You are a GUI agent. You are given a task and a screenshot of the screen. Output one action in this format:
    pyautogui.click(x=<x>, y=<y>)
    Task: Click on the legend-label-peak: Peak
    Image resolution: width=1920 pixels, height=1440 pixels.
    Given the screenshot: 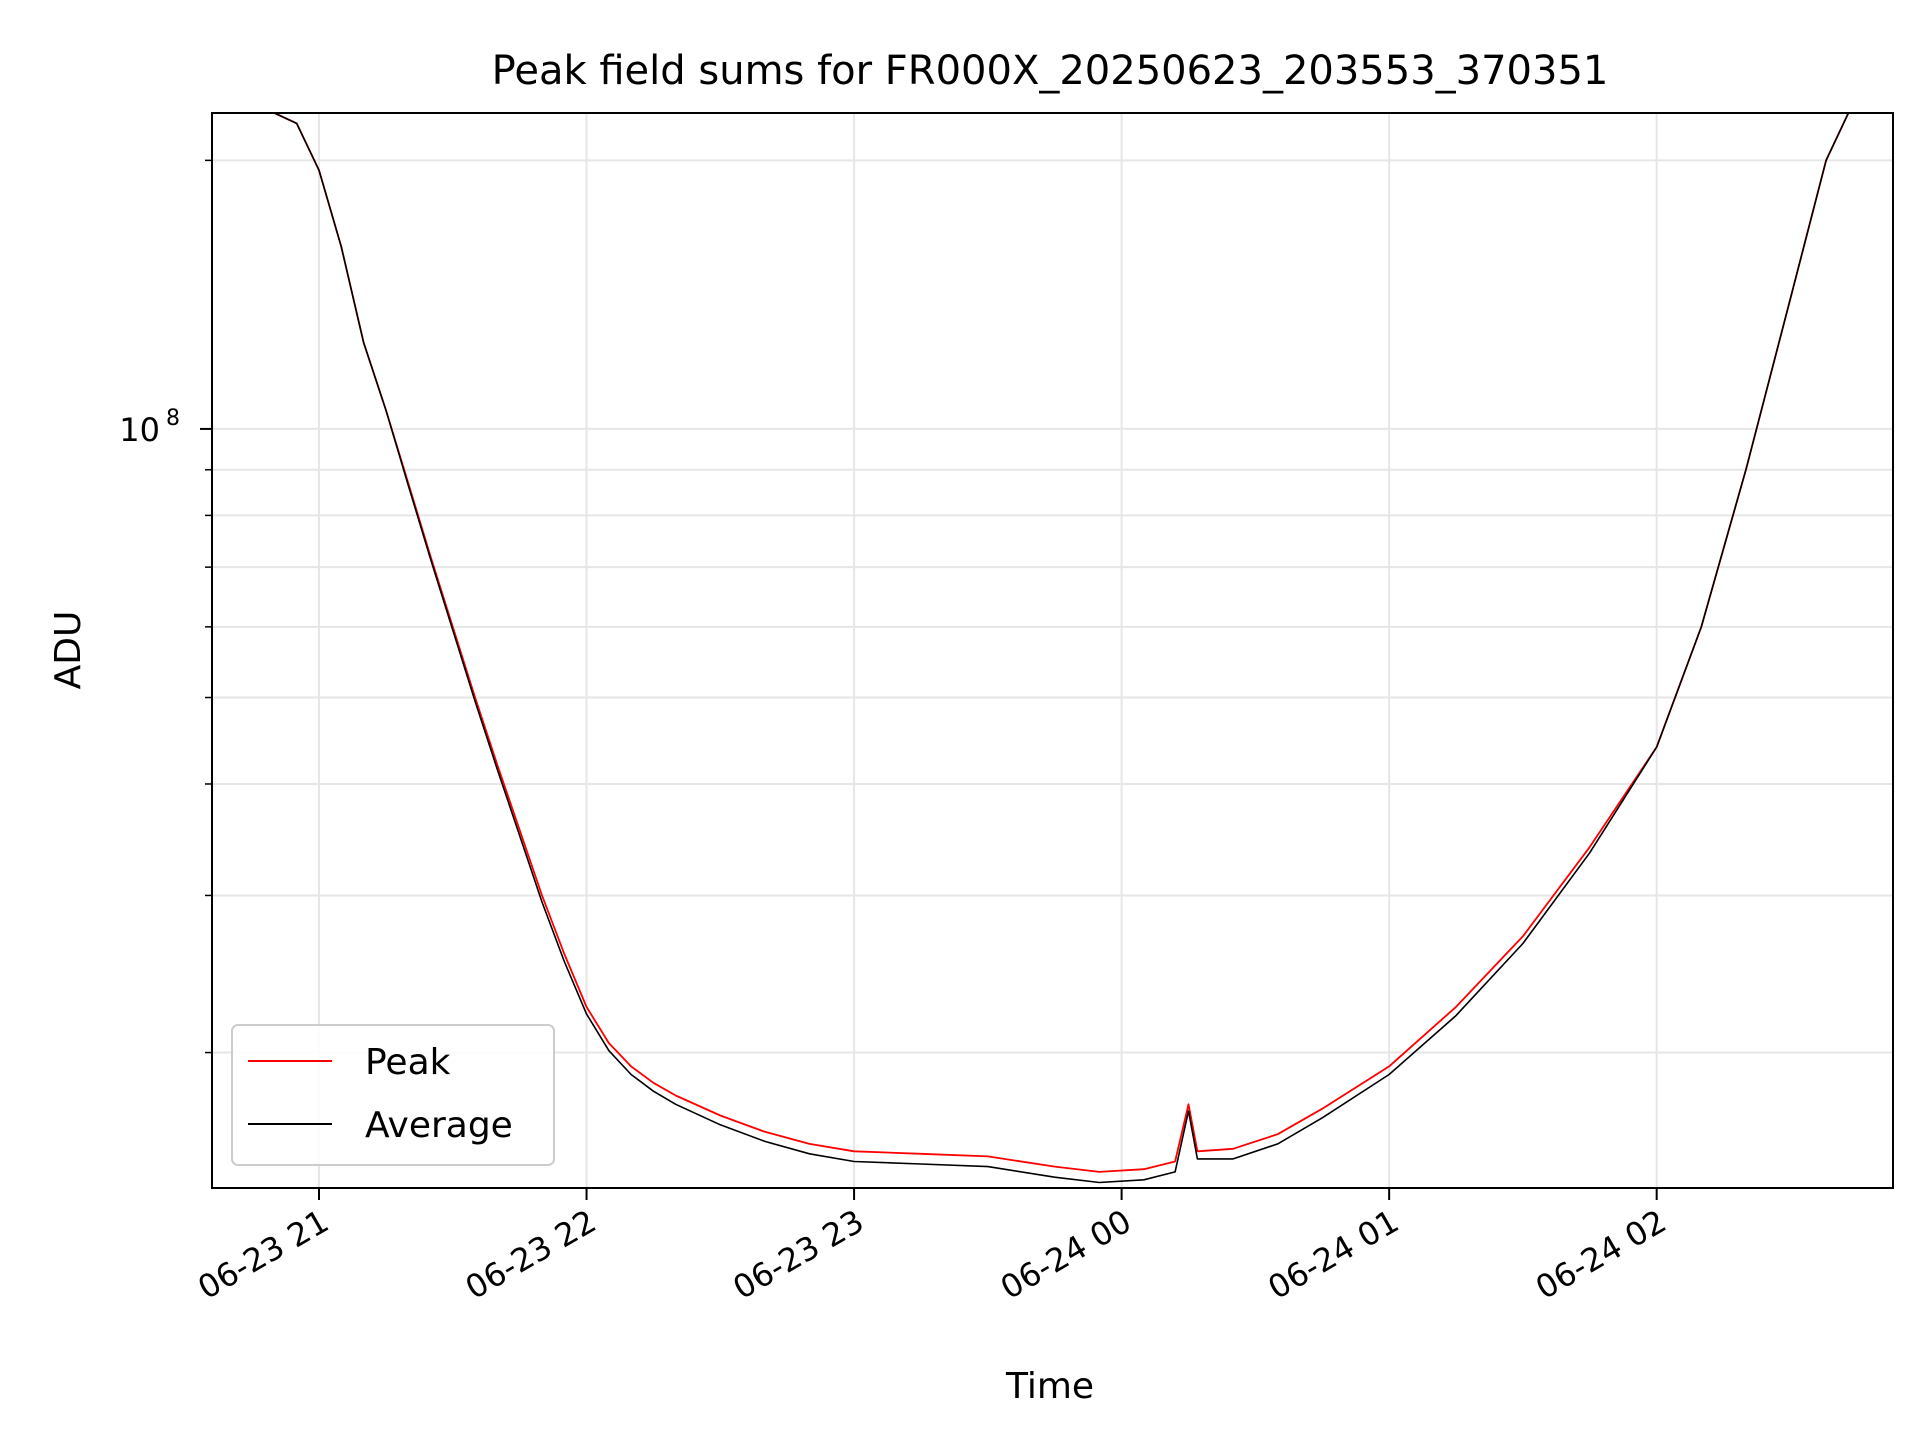 What is the action you would take?
    pyautogui.click(x=408, y=1062)
    